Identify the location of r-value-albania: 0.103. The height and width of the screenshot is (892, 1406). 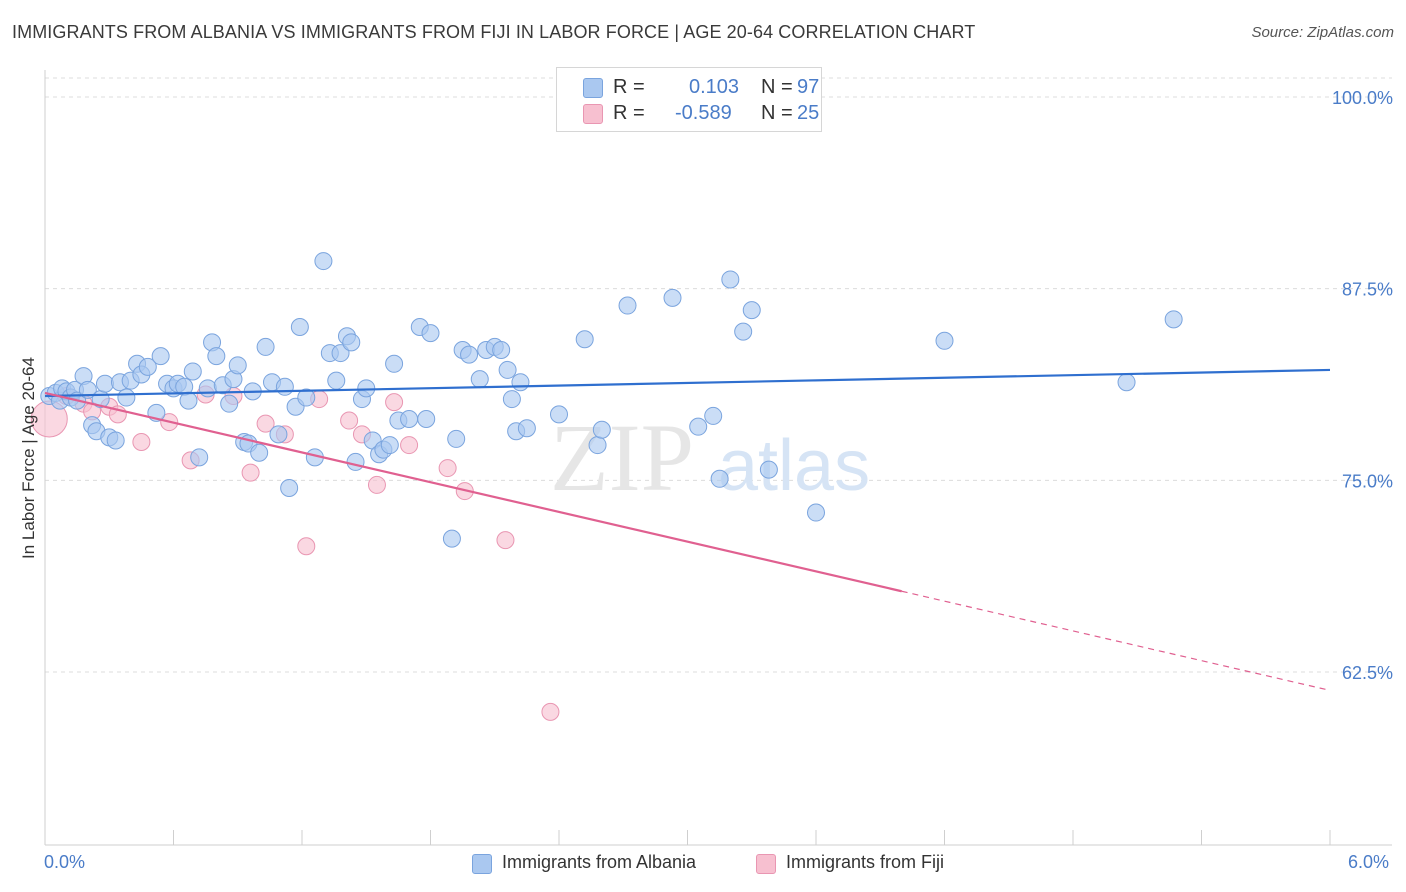
(714, 87).